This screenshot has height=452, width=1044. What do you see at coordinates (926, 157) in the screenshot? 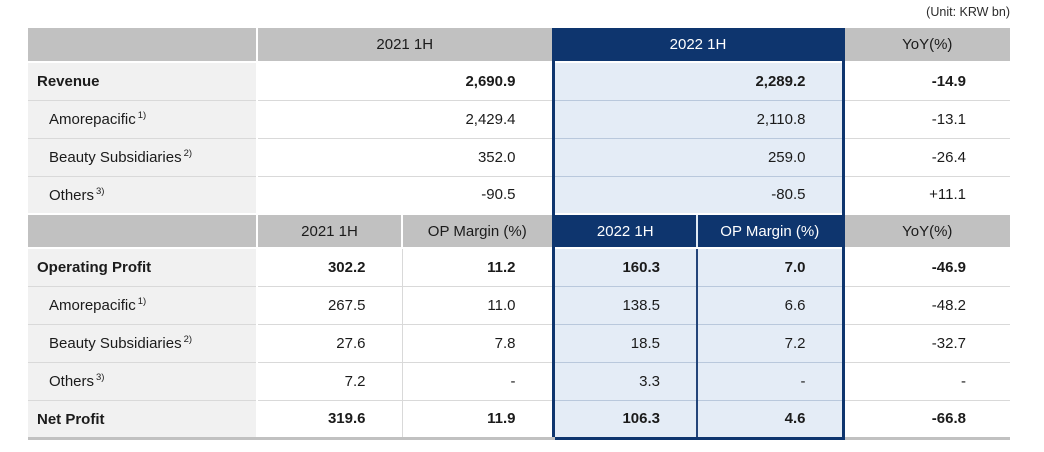
I see `beauty-subsidiaries-yoy-value: -26.4` at bounding box center [926, 157].